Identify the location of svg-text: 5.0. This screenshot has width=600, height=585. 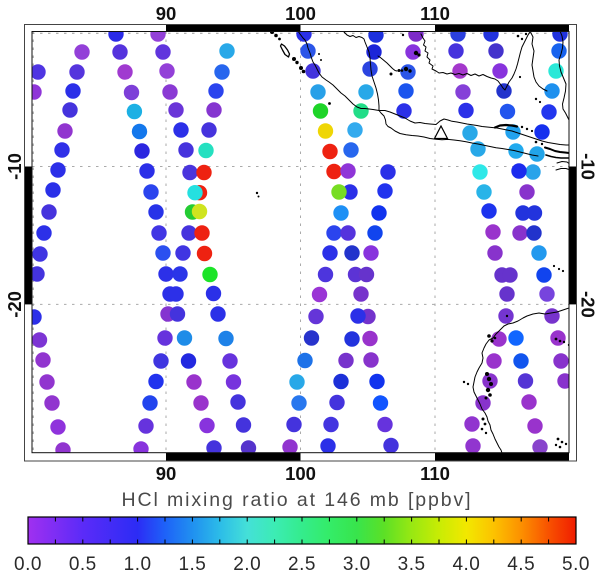
(576, 564).